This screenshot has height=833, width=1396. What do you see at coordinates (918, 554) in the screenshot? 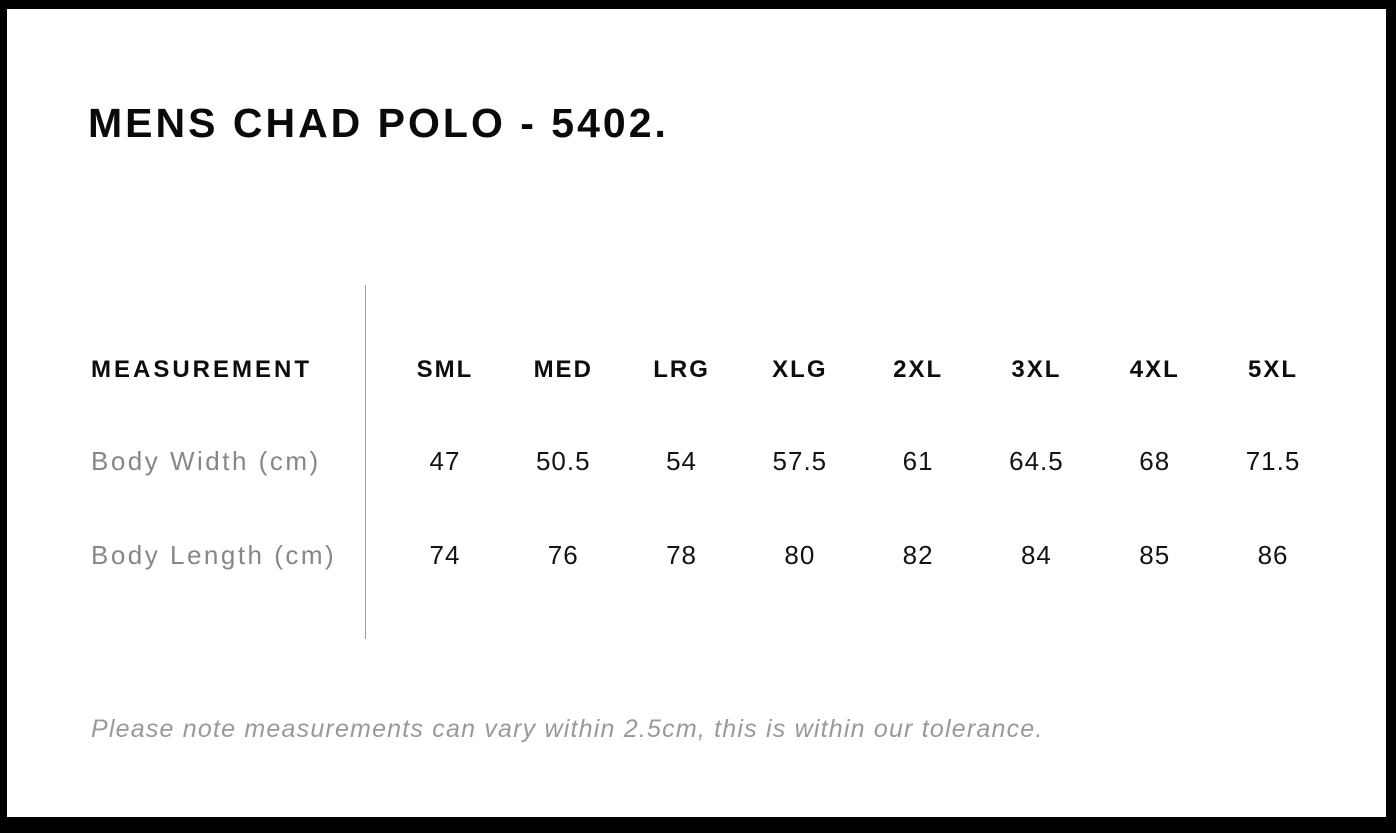
I see `body-length-value-2xl: 82` at bounding box center [918, 554].